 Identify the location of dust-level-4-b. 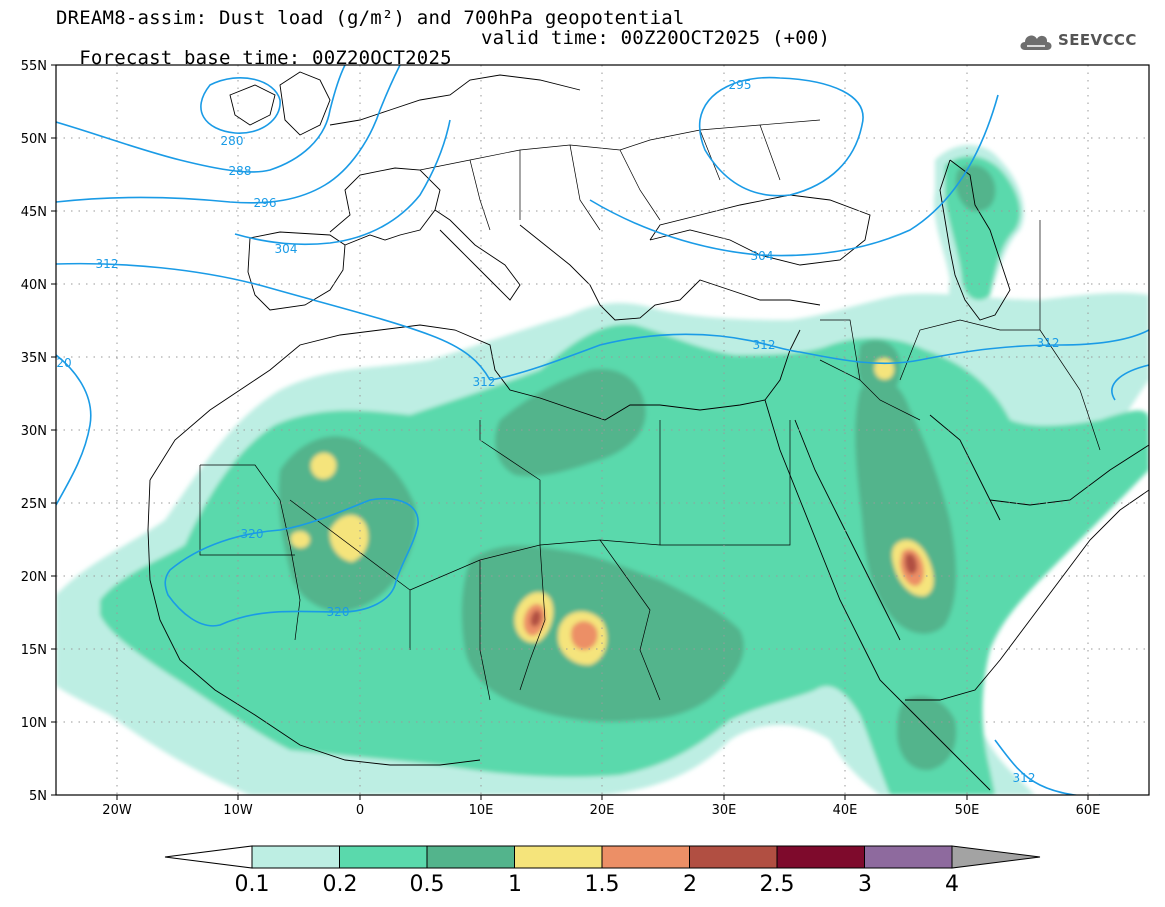
(349, 538).